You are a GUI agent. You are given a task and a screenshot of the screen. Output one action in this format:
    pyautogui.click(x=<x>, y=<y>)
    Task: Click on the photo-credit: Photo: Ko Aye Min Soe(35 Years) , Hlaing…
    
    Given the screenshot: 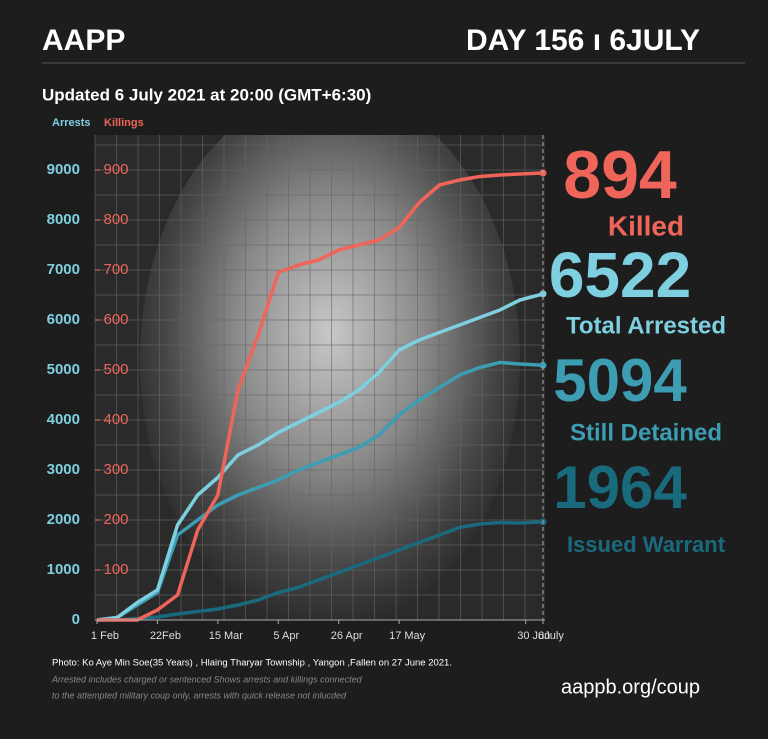 What is the action you would take?
    pyautogui.click(x=252, y=663)
    